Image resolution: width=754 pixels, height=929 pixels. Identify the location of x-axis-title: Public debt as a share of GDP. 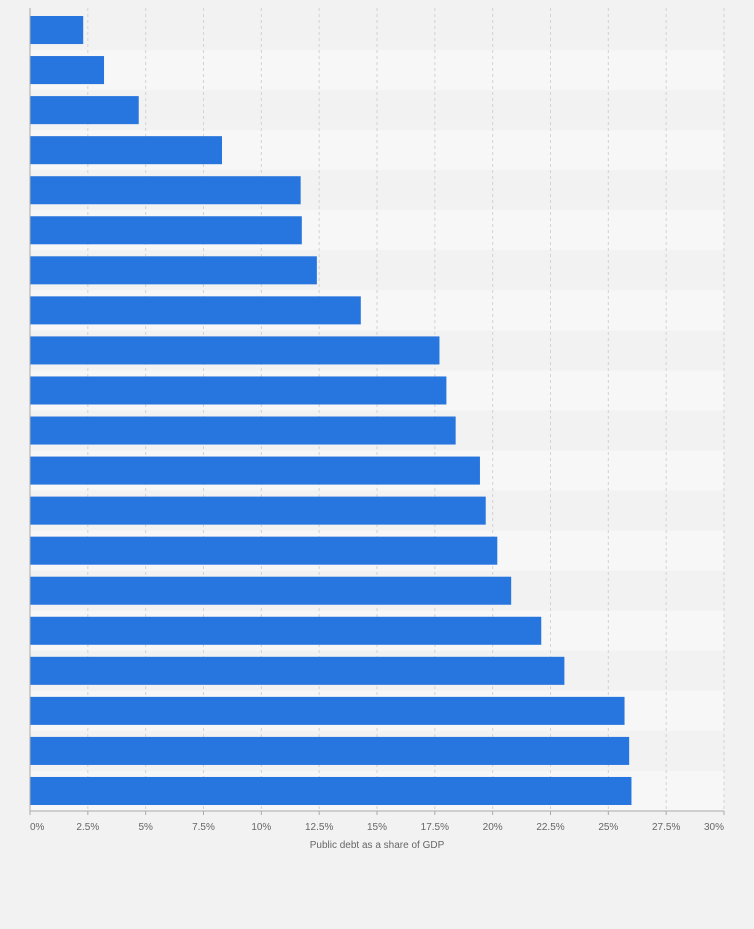
(377, 845).